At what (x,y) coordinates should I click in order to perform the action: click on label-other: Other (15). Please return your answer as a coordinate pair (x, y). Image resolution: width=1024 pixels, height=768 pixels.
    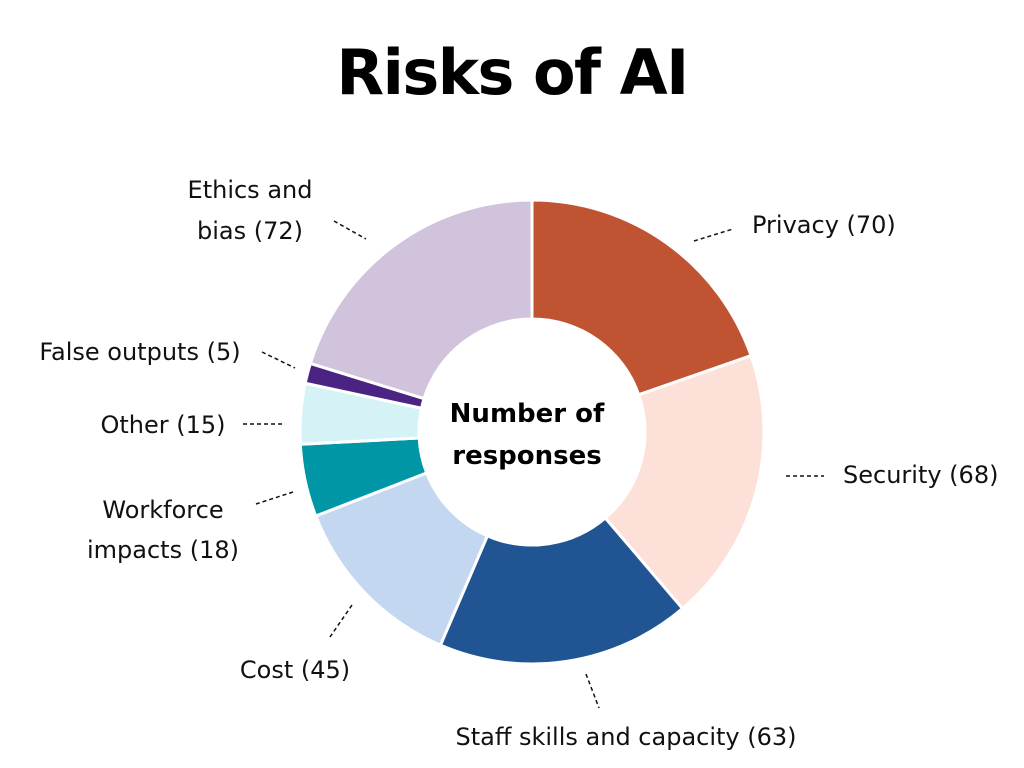
    Looking at the image, I should click on (162, 425).